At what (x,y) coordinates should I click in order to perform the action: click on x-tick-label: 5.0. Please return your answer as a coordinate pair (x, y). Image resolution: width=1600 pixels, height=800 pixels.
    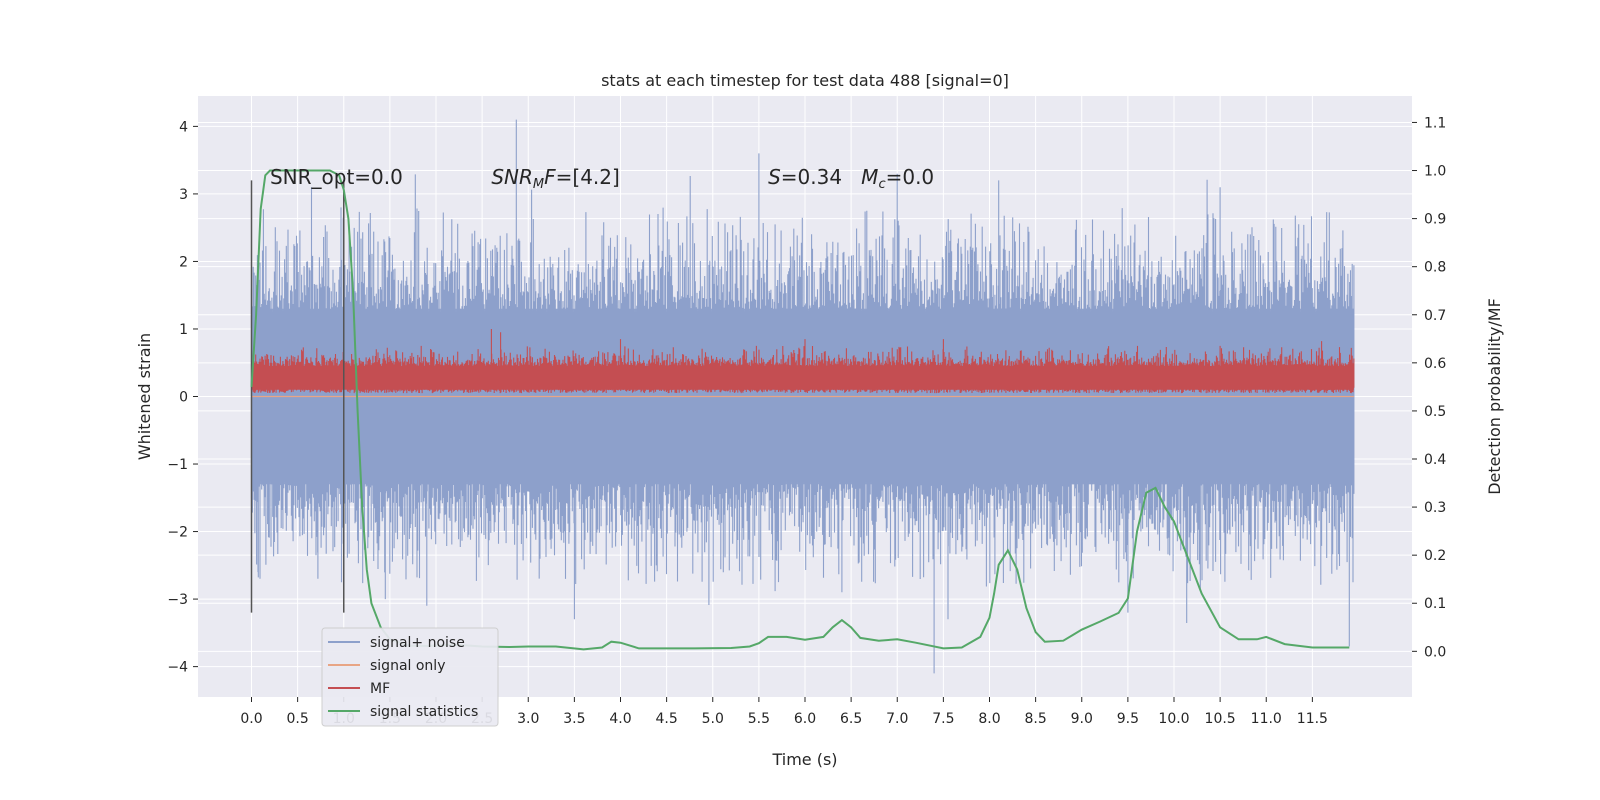
    Looking at the image, I should click on (713, 719).